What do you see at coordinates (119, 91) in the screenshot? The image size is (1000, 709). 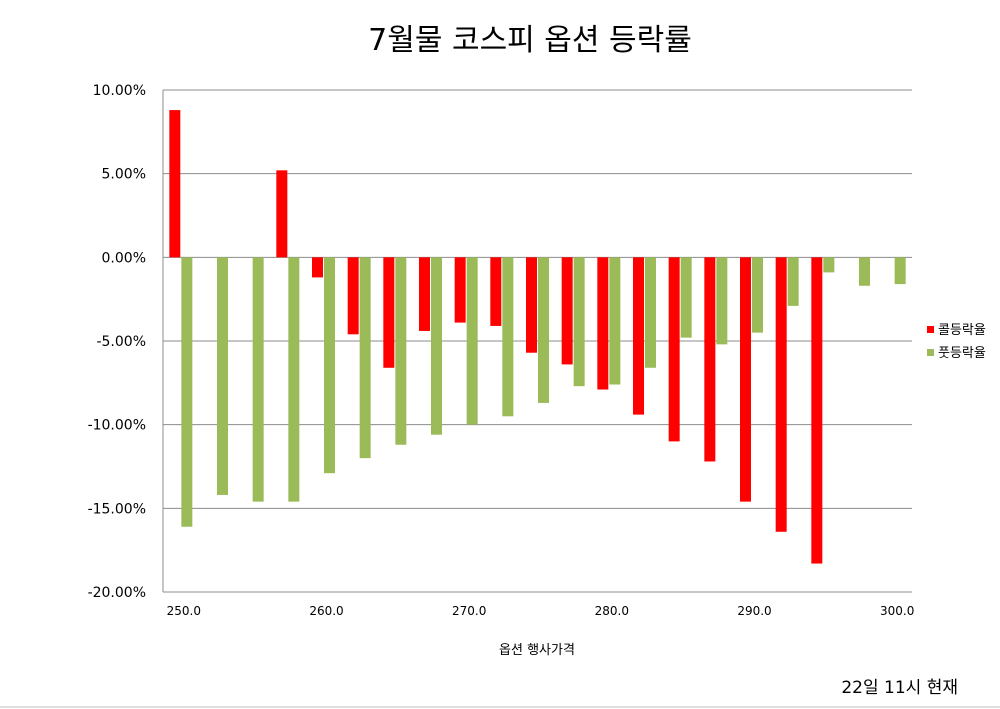 I see `y-tick-label: 10.00%` at bounding box center [119, 91].